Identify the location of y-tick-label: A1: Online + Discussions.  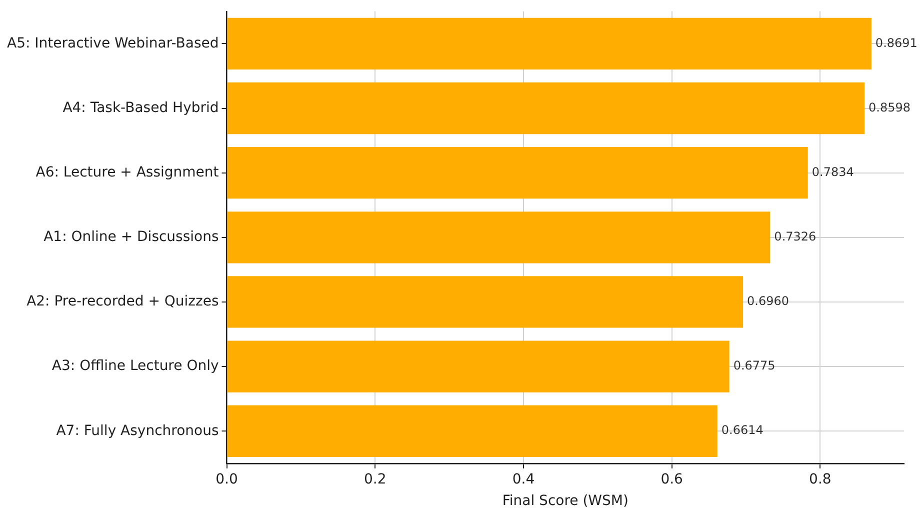
(131, 237).